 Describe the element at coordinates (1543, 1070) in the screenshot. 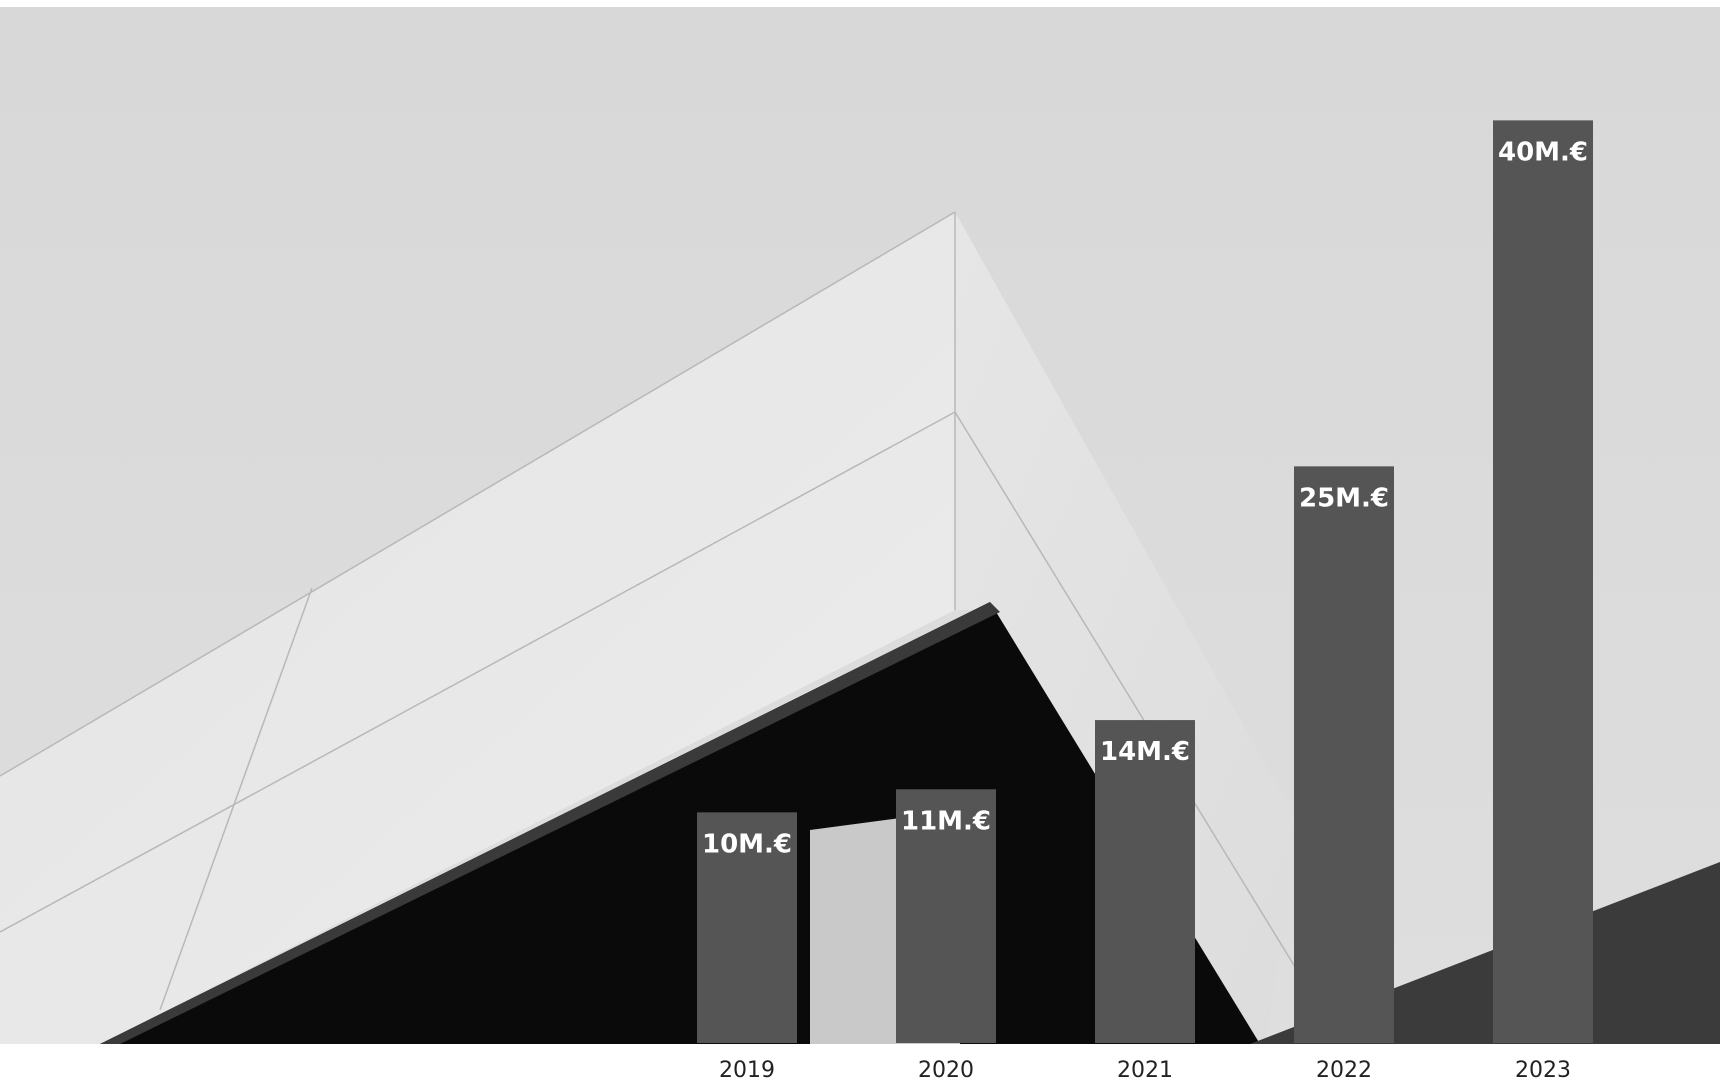

I see `x-tick-label-2023: 2023` at that location.